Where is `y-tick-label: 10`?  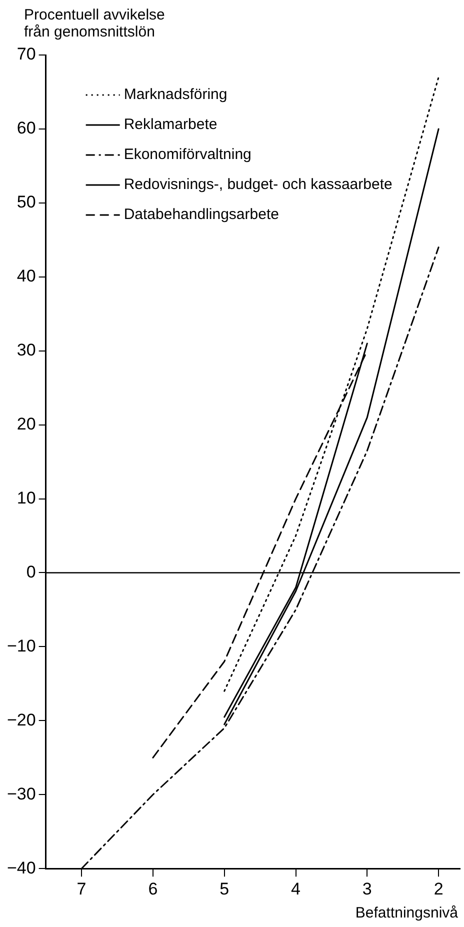 y-tick-label: 10 is located at coordinates (26, 498).